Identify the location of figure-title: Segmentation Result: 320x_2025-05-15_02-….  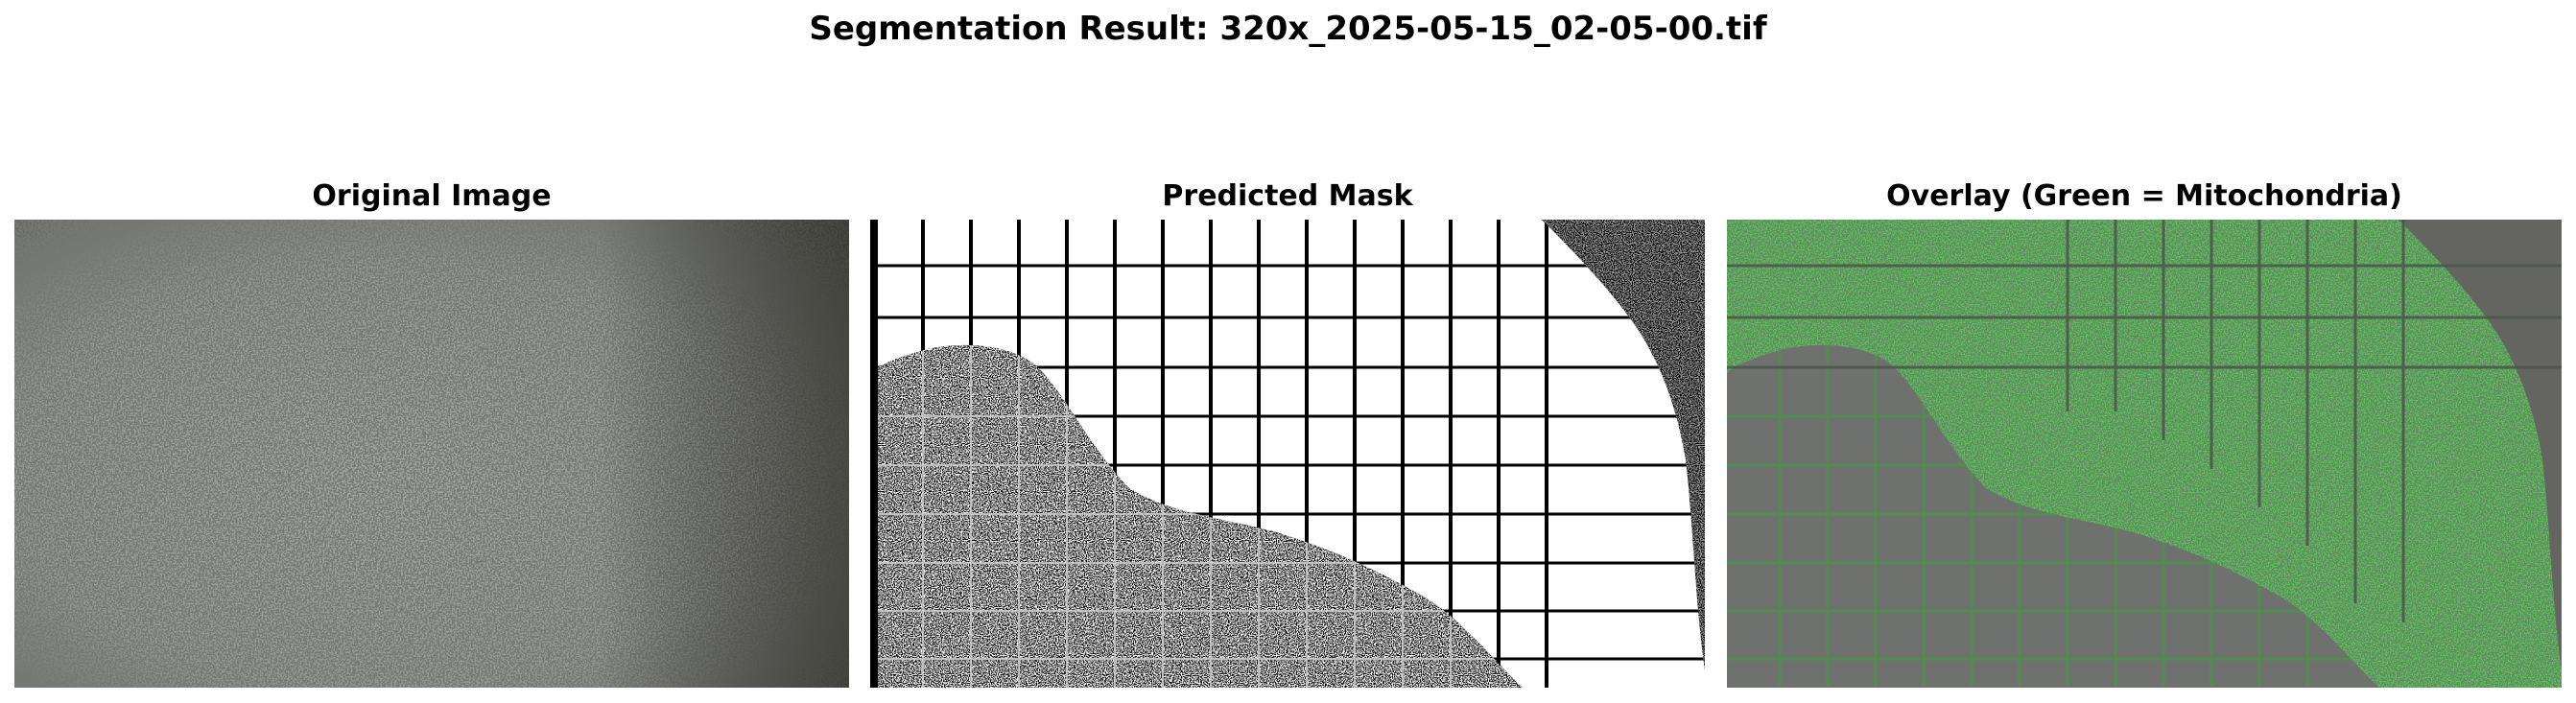
(1288, 29).